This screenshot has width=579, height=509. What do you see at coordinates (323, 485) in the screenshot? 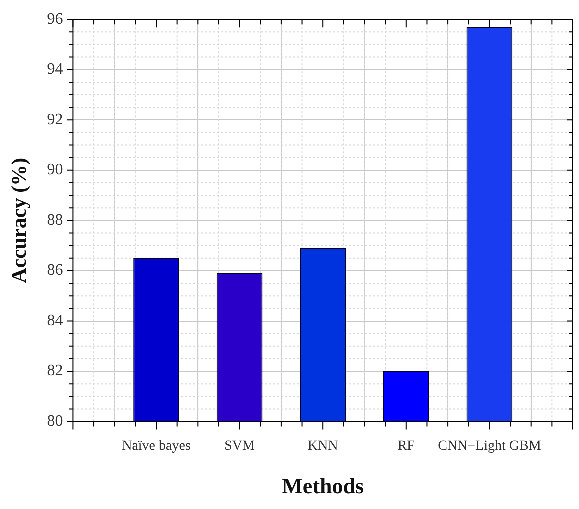
I see `x-axis-title: Methods` at bounding box center [323, 485].